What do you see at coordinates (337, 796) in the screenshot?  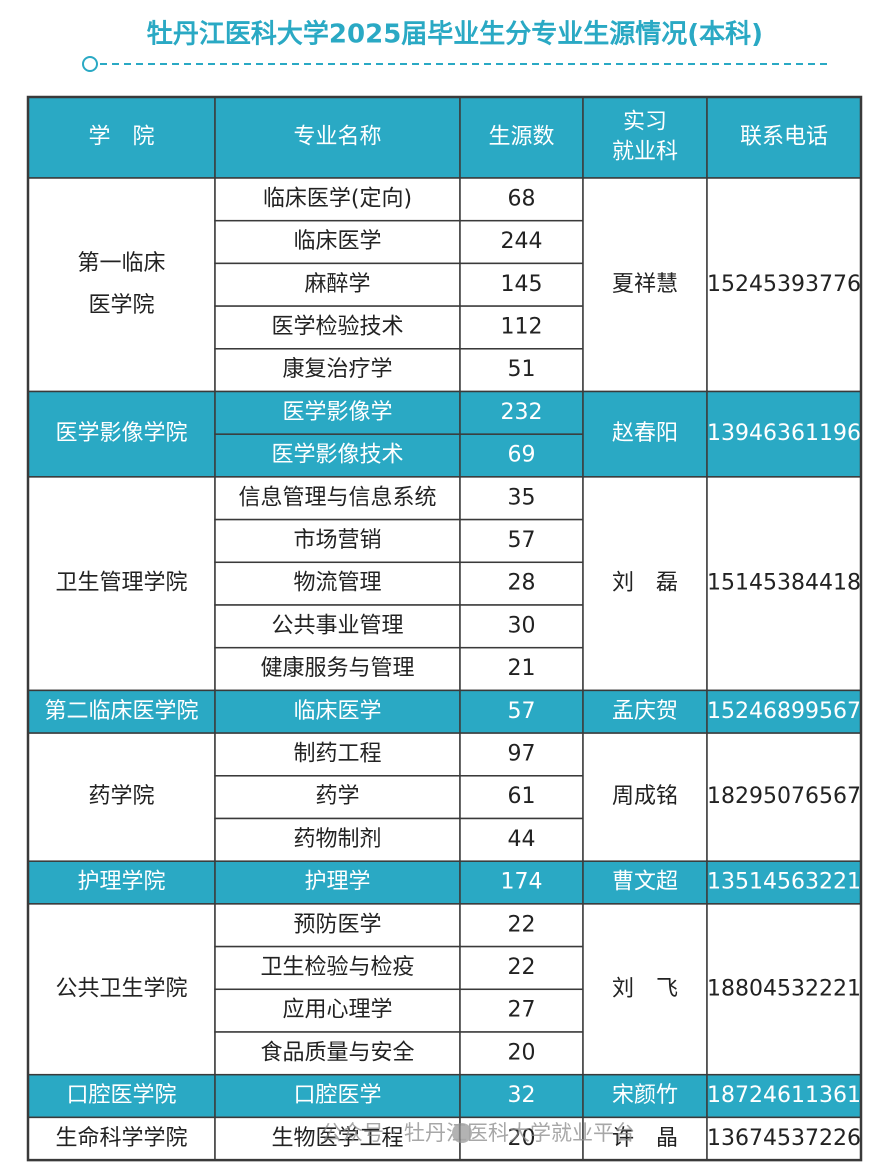 I see `major-name: 药学` at bounding box center [337, 796].